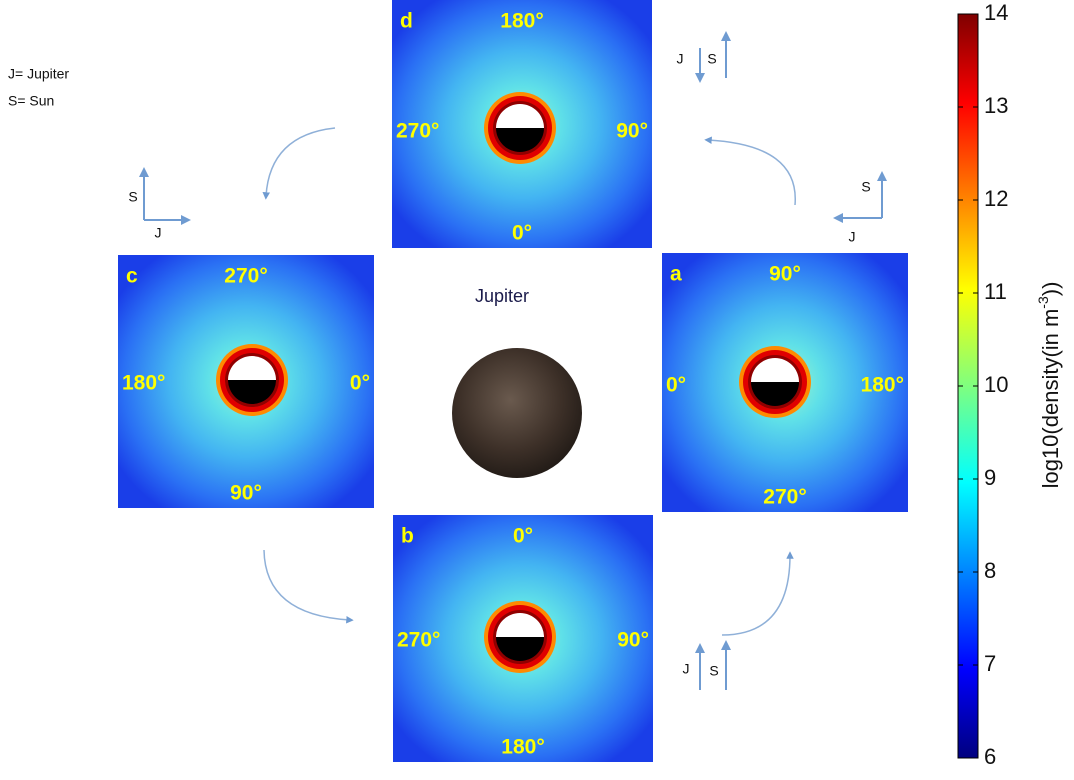 The image size is (1074, 780). What do you see at coordinates (990, 477) in the screenshot?
I see `colorbar-tick-label: 9` at bounding box center [990, 477].